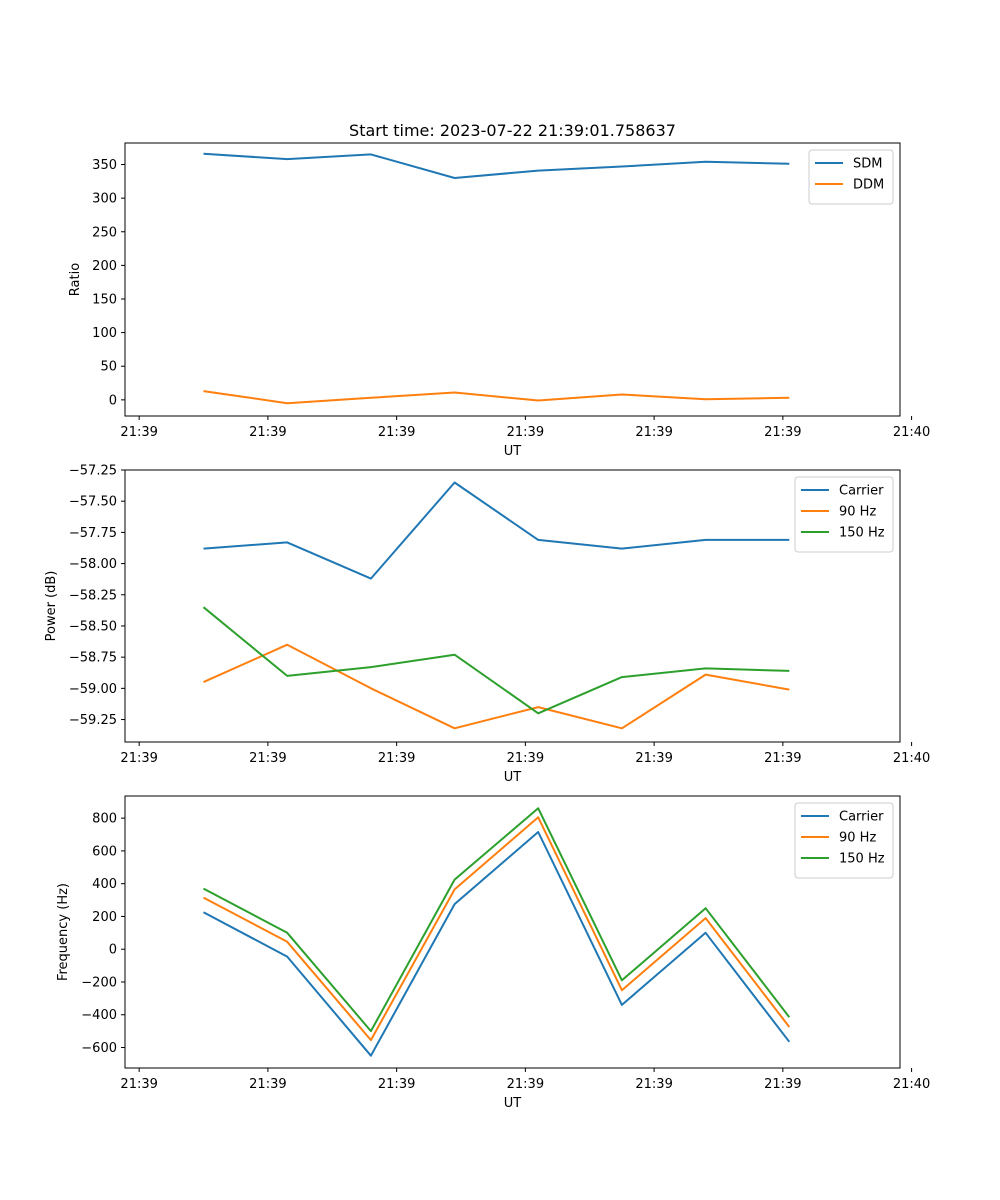  What do you see at coordinates (51, 606) in the screenshot?
I see `power-y-axis-label: Power (dB)` at bounding box center [51, 606].